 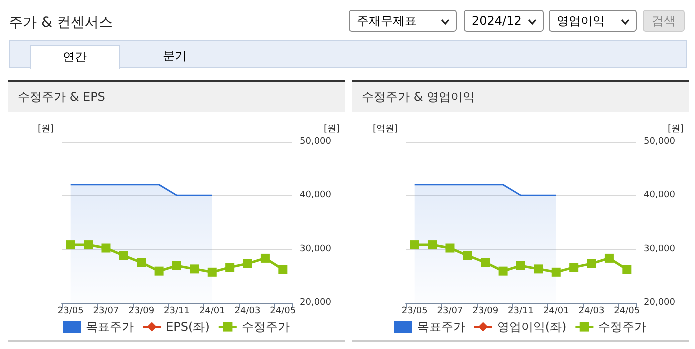 What do you see at coordinates (188, 327) in the screenshot?
I see `legend-label: EPS(좌)` at bounding box center [188, 327].